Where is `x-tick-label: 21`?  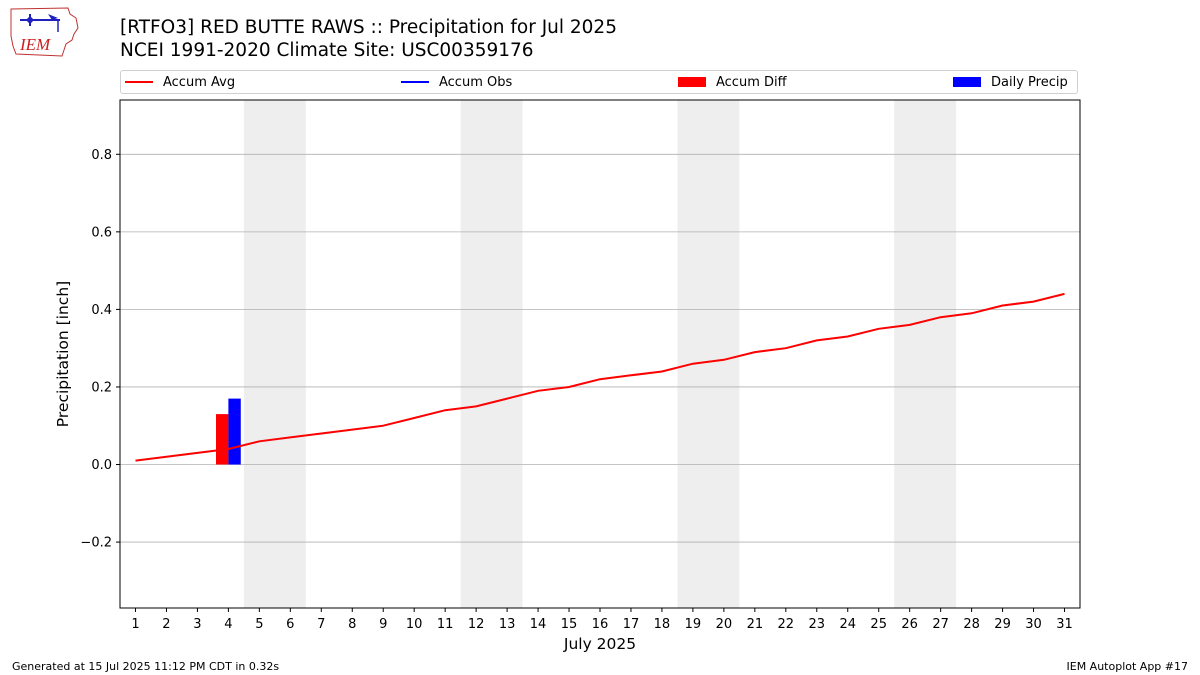
x-tick-label: 21 is located at coordinates (755, 624).